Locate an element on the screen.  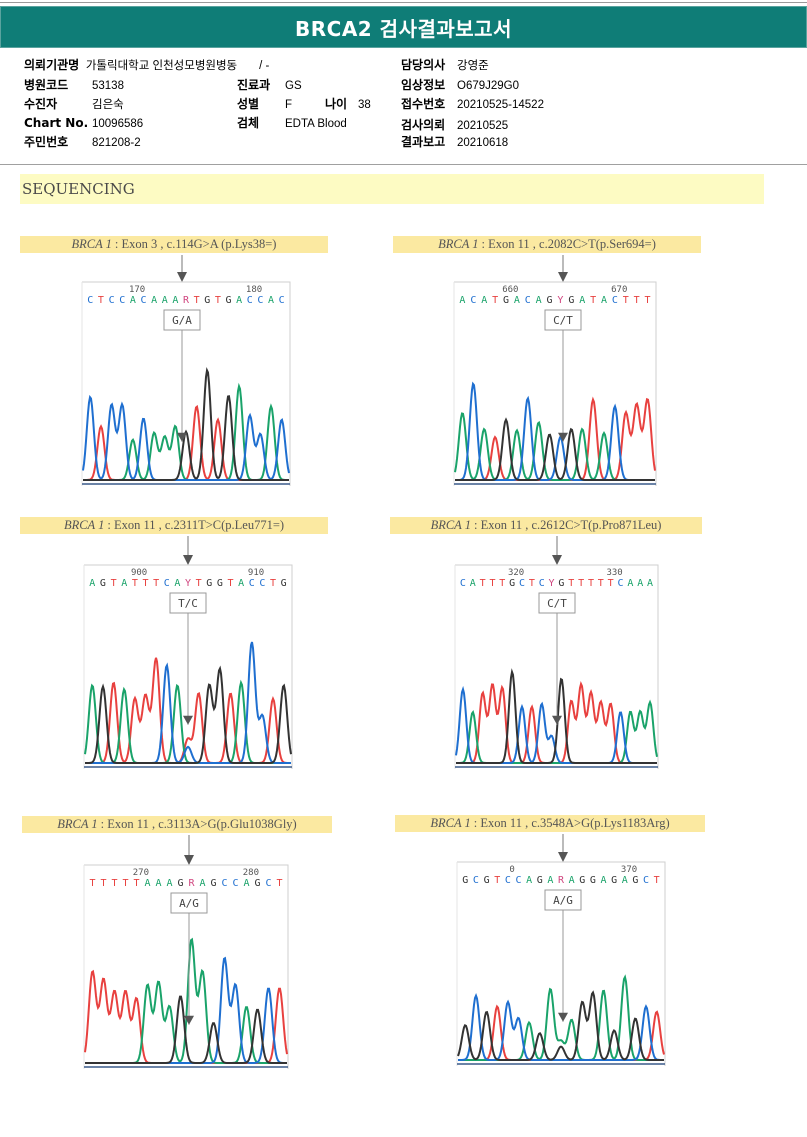
base-call: Y is located at coordinates (560, 300).